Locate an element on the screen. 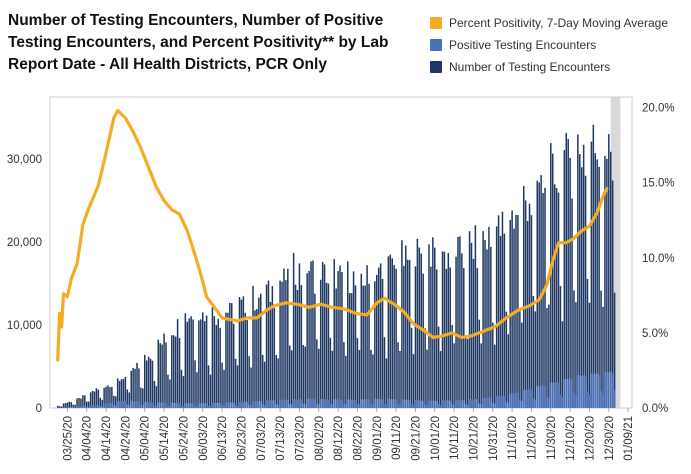 The width and height of the screenshot is (691, 474). x-tick-label: 10/21/20 is located at coordinates (474, 438).